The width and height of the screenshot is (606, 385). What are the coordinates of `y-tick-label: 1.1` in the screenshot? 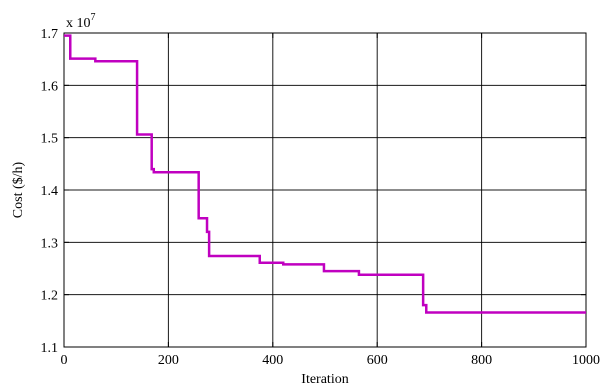 It's located at (50, 348).